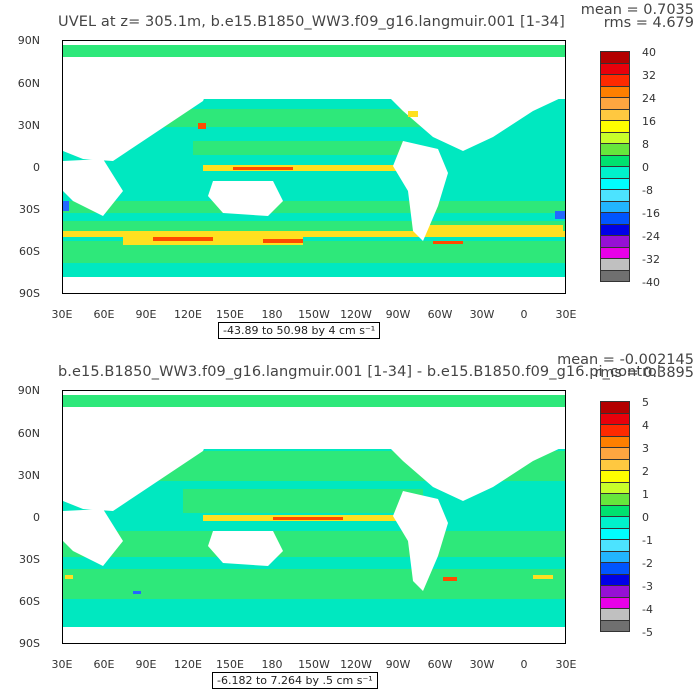  I want to click on colorbar-label: 8, so click(645, 144).